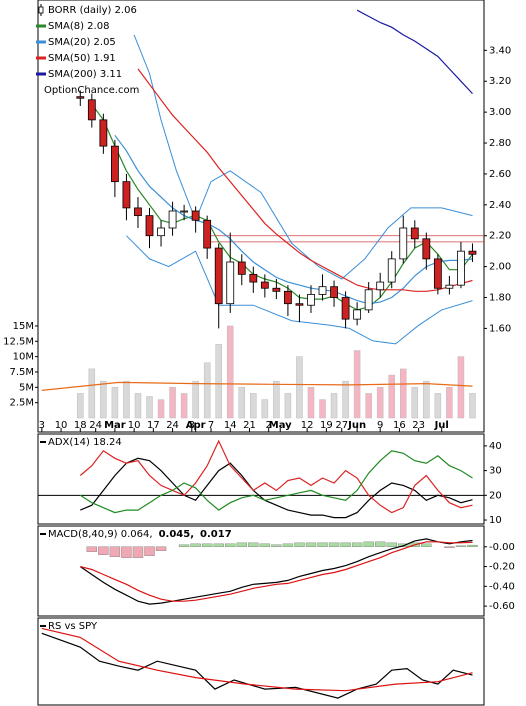 The width and height of the screenshot is (526, 706). I want to click on x-tick-label: 3, so click(42, 425).